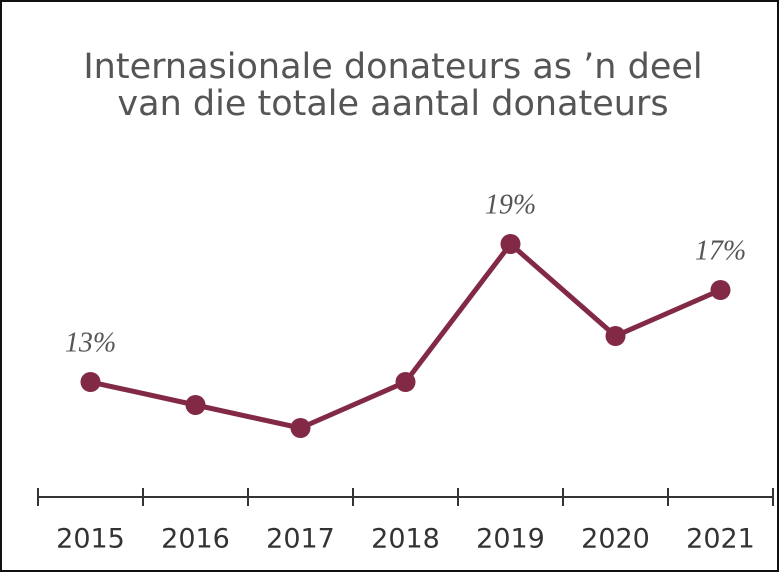 This screenshot has width=779, height=572. What do you see at coordinates (510, 204) in the screenshot?
I see `data-label: 19%` at bounding box center [510, 204].